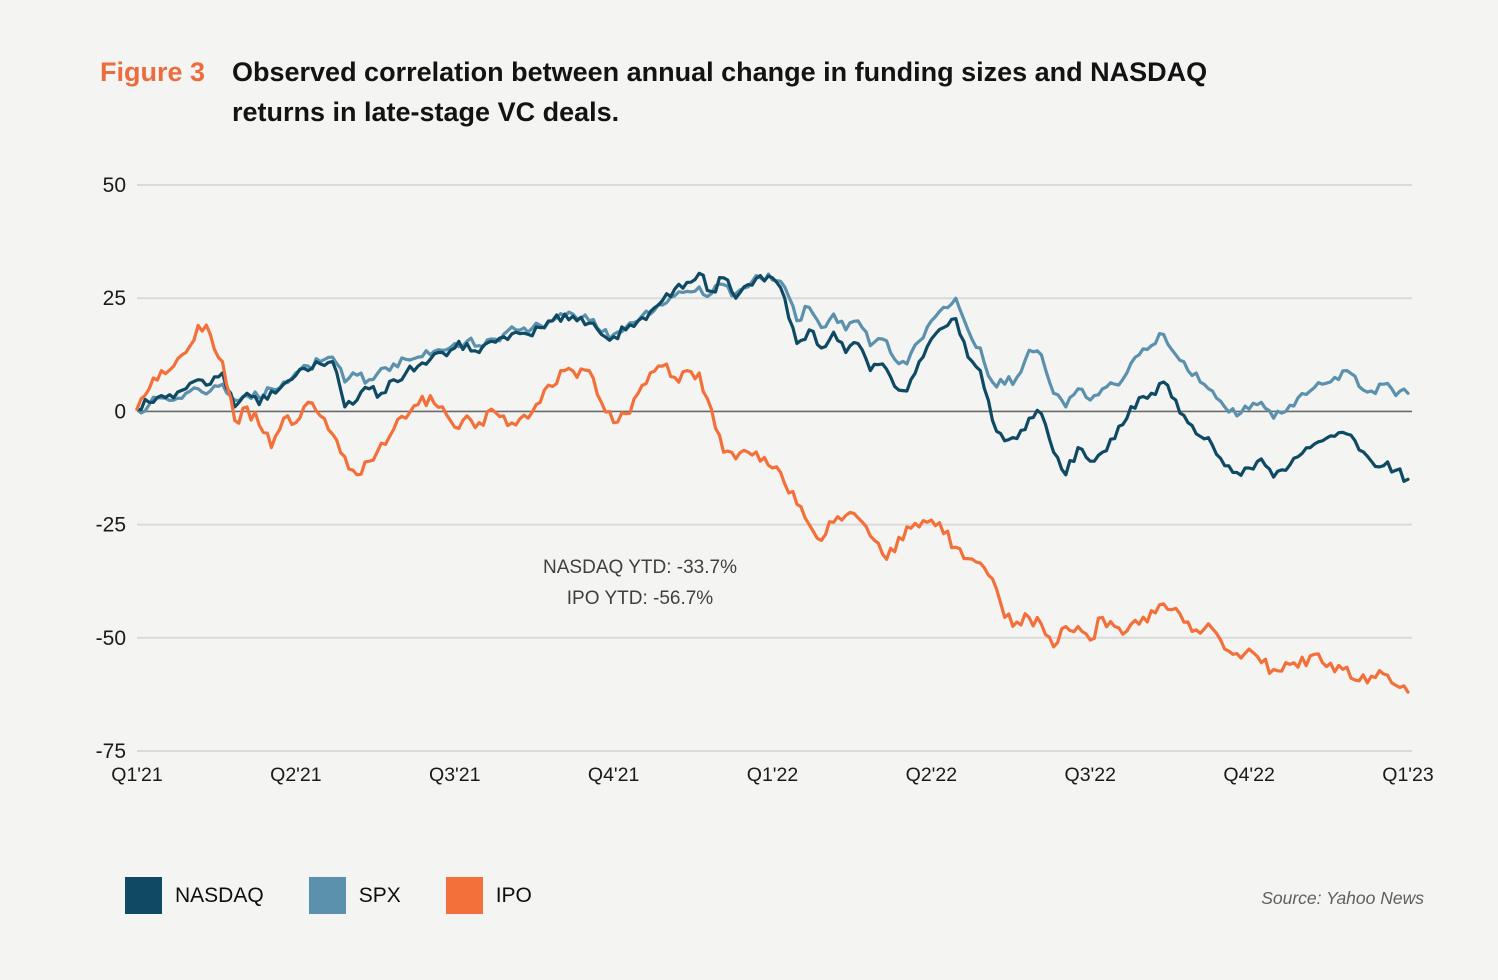  Describe the element at coordinates (114, 298) in the screenshot. I see `y-axis-tick-label: 25` at that location.